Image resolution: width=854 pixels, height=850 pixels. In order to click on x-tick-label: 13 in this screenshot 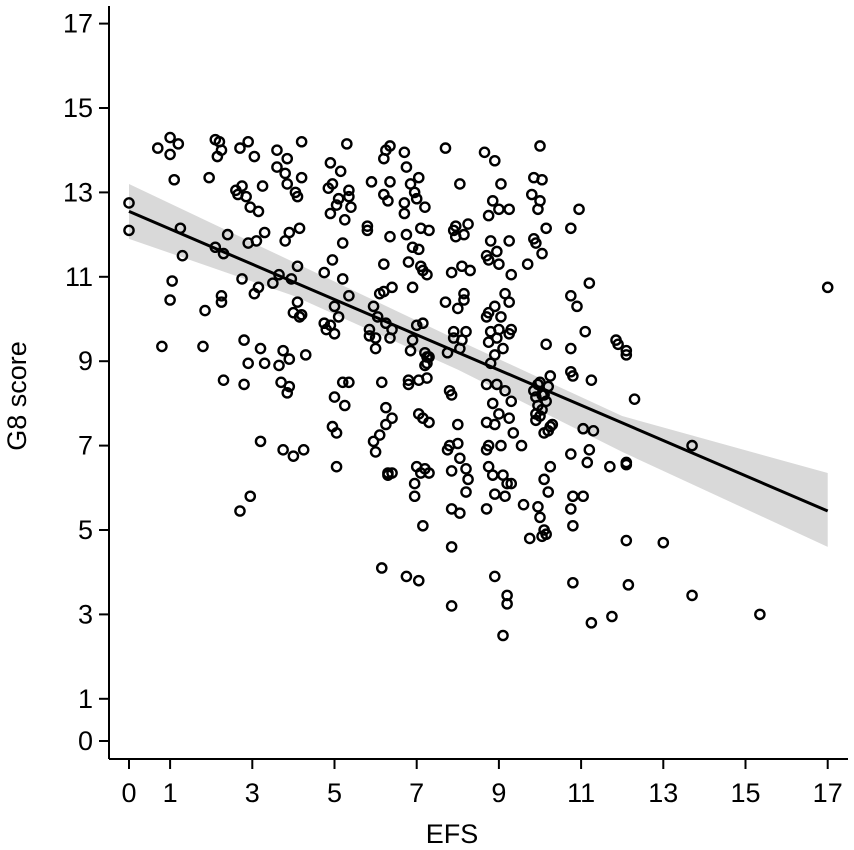, I will do `click(663, 793)`.